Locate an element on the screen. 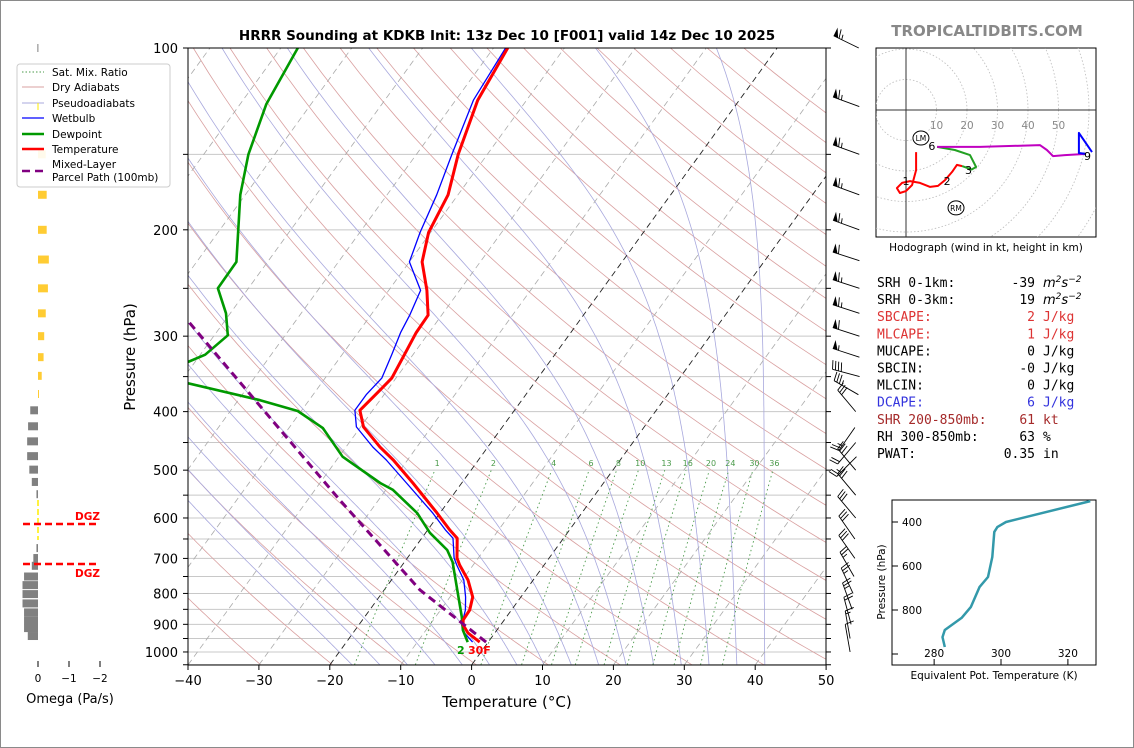 The image size is (1134, 748). ept-y-tick-label: 800 is located at coordinates (912, 611).